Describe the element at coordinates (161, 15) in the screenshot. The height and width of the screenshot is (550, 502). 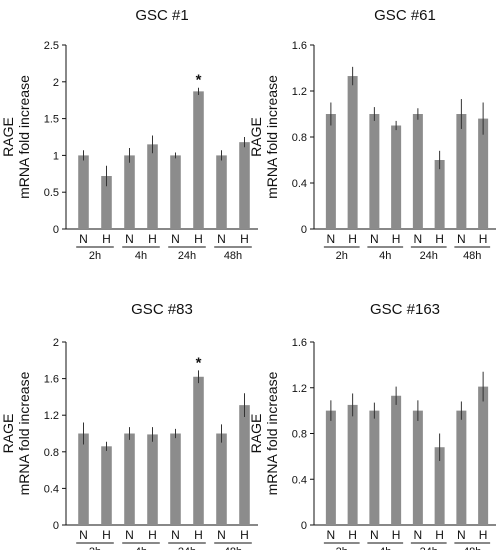
I see `panel-title: GSC #1` at that location.